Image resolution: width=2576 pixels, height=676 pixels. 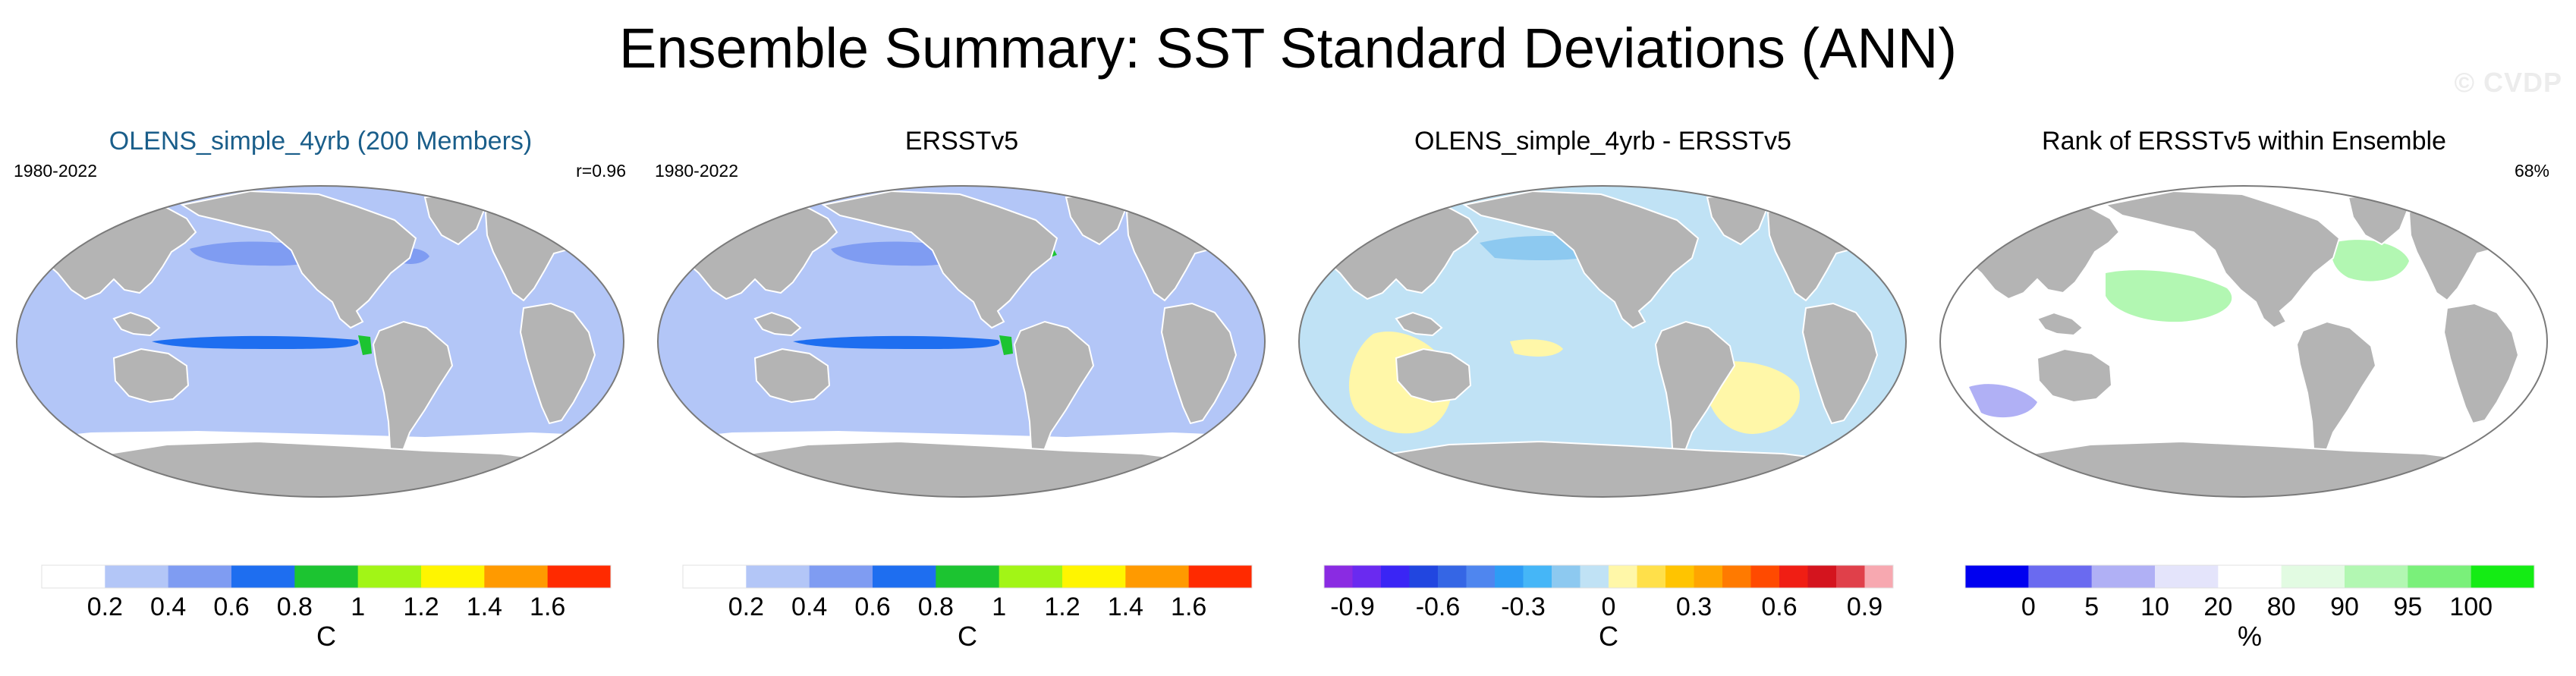 What do you see at coordinates (1609, 607) in the screenshot?
I see `colorbar-tick-label: 0` at bounding box center [1609, 607].